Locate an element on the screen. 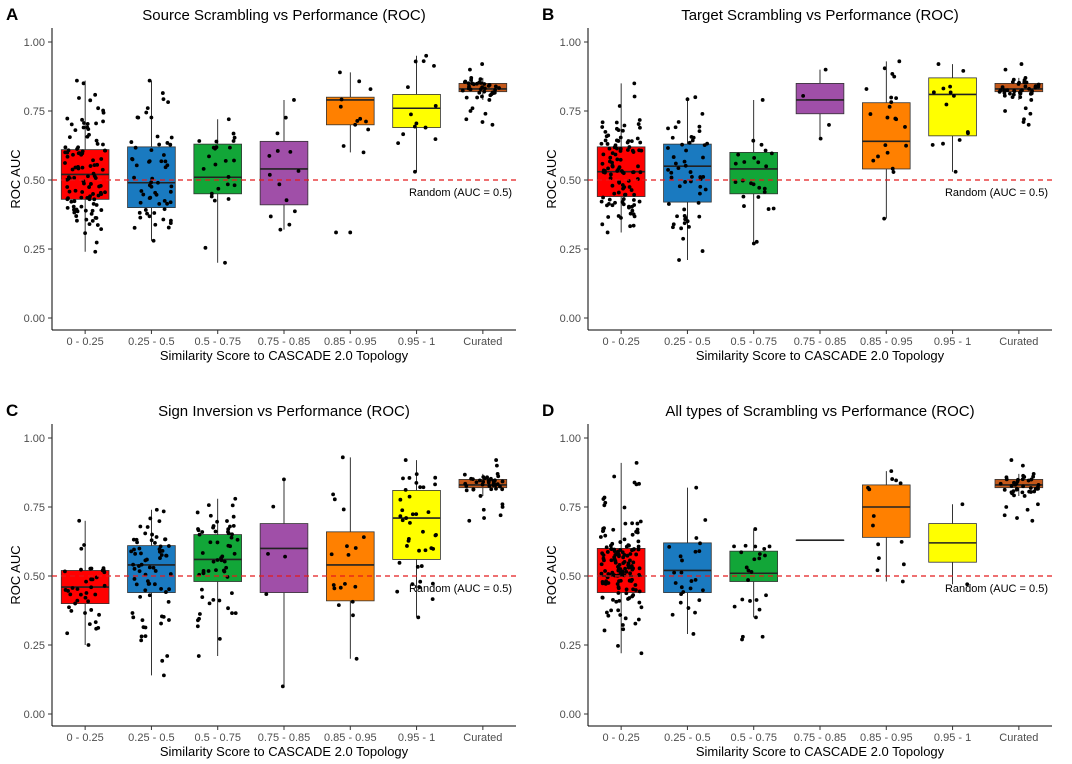 This screenshot has height=764, width=1072. x-axis-label: Similarity Score to CASCADE 2.0 Topology is located at coordinates (284, 751).